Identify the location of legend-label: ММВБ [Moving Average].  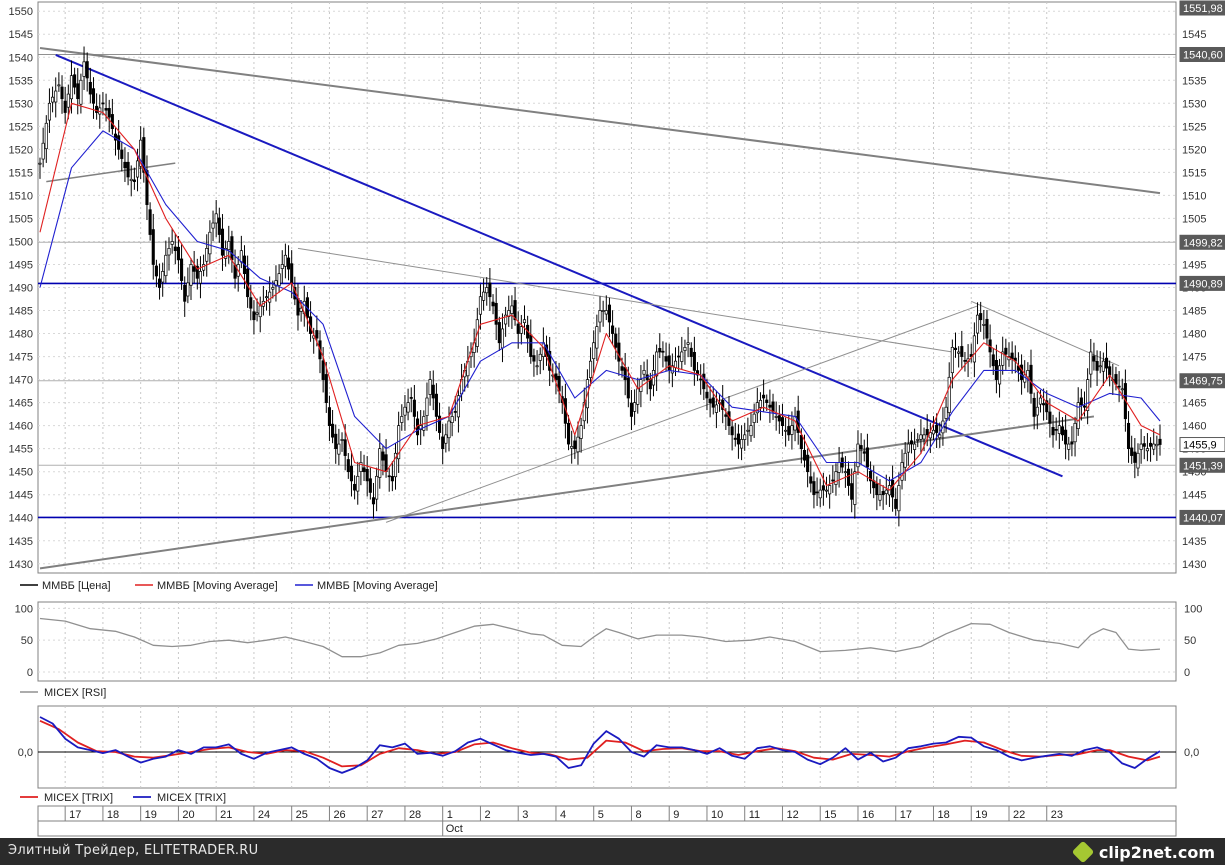
(377, 586).